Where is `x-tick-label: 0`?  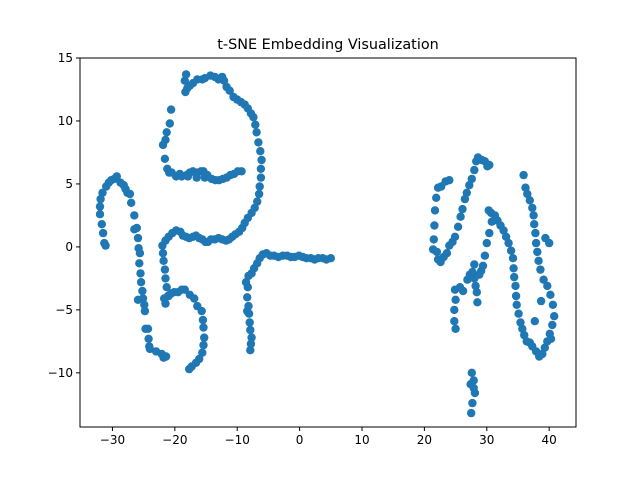 x-tick-label: 0 is located at coordinates (300, 440).